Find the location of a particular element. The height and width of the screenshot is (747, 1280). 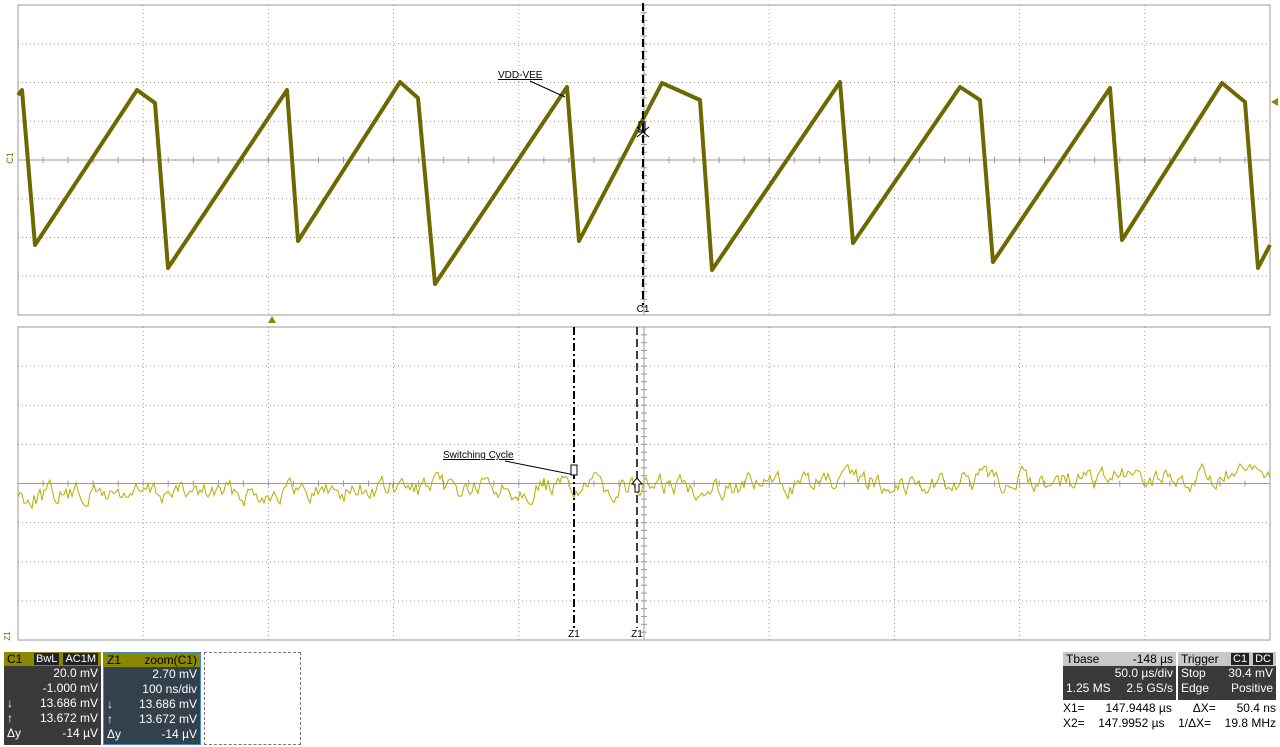

readout-text: 50.0 µs/div is located at coordinates (1143, 673).